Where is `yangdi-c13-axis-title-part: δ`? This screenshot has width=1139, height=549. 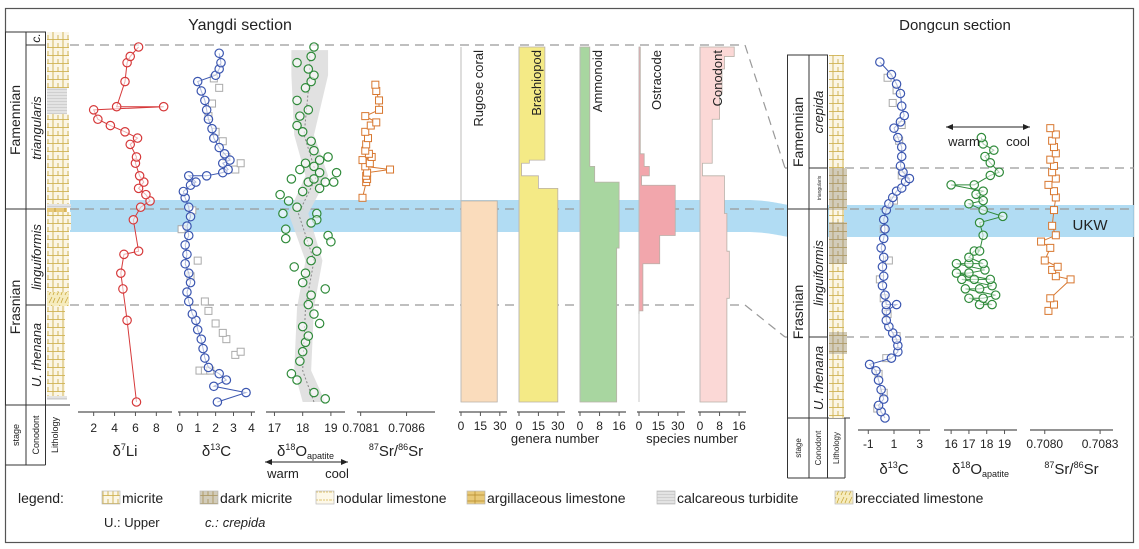 yangdi-c13-axis-title-part: δ is located at coordinates (206, 451).